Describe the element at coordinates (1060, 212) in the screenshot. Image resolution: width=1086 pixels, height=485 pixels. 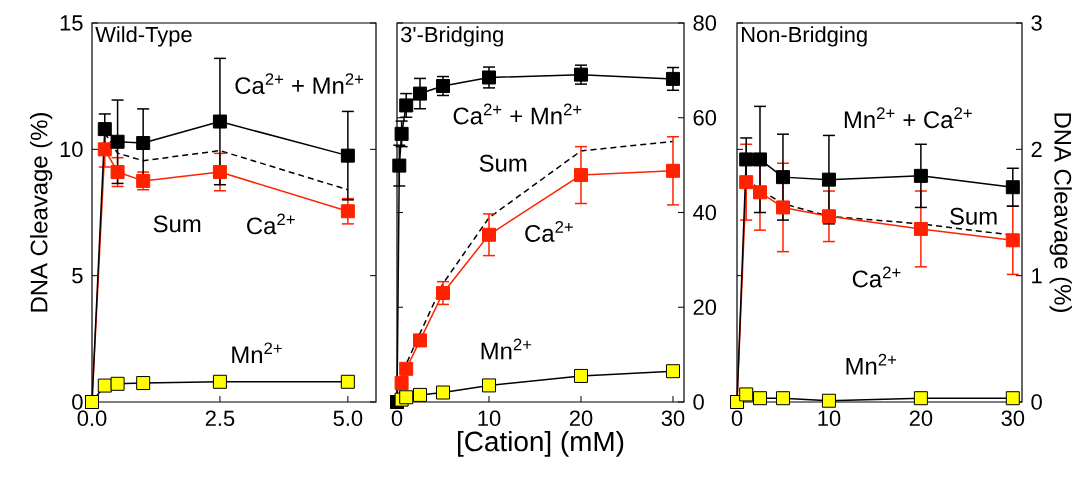
I see `y2-axis-title: DNA Cleavage (%)` at that location.